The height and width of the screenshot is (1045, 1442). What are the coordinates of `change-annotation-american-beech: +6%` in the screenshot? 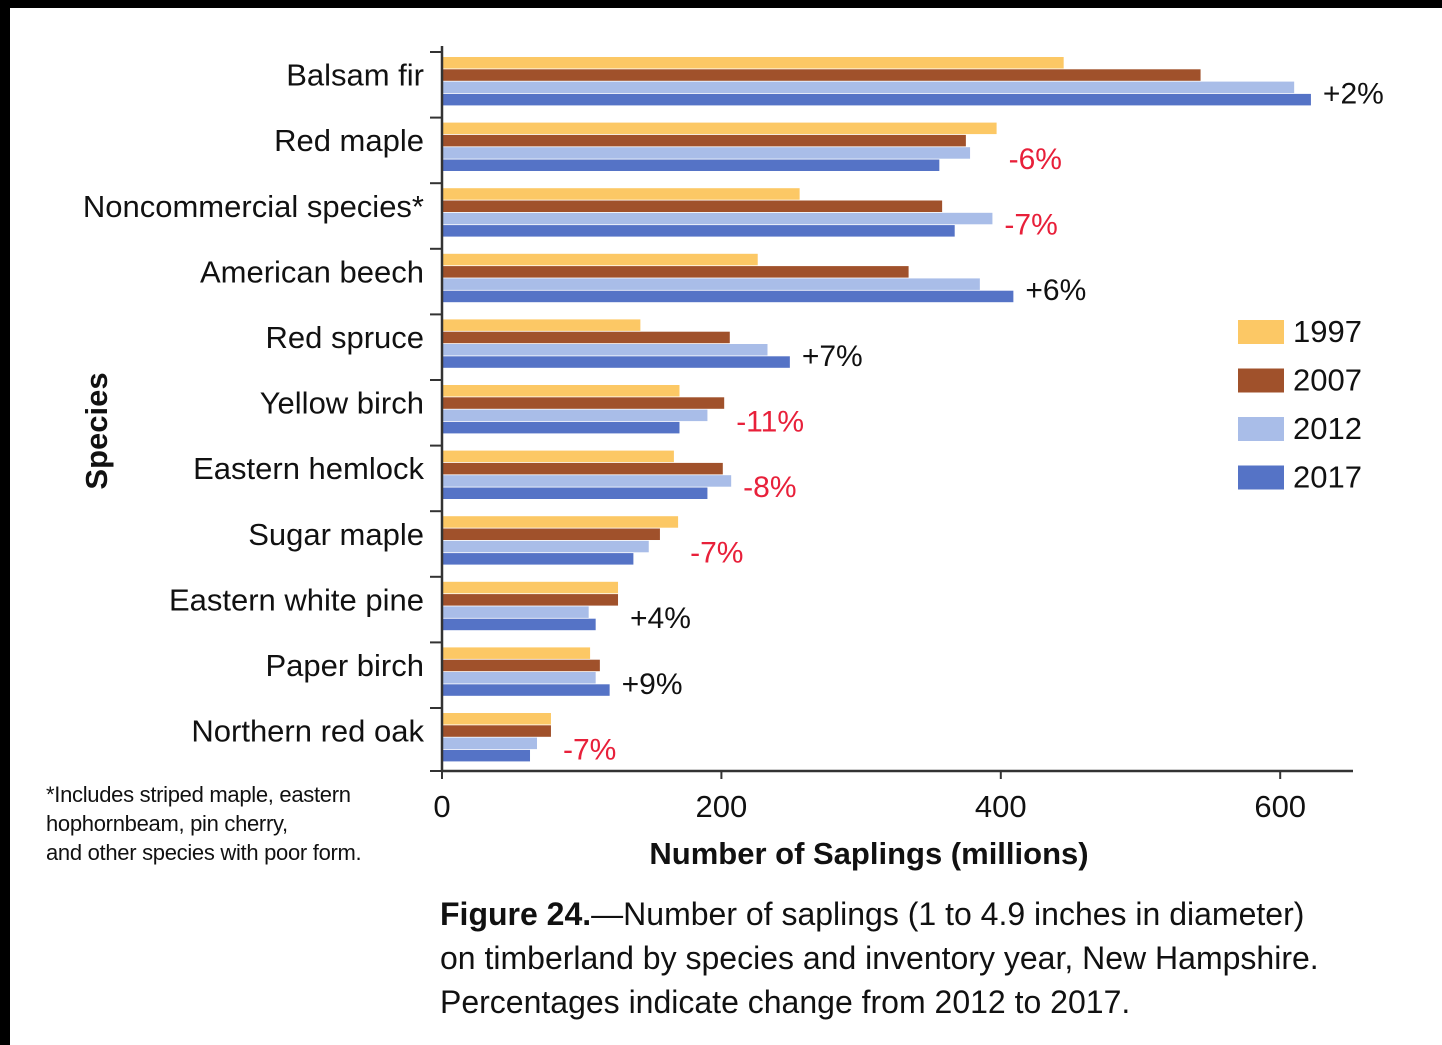 It's located at (1055, 290).